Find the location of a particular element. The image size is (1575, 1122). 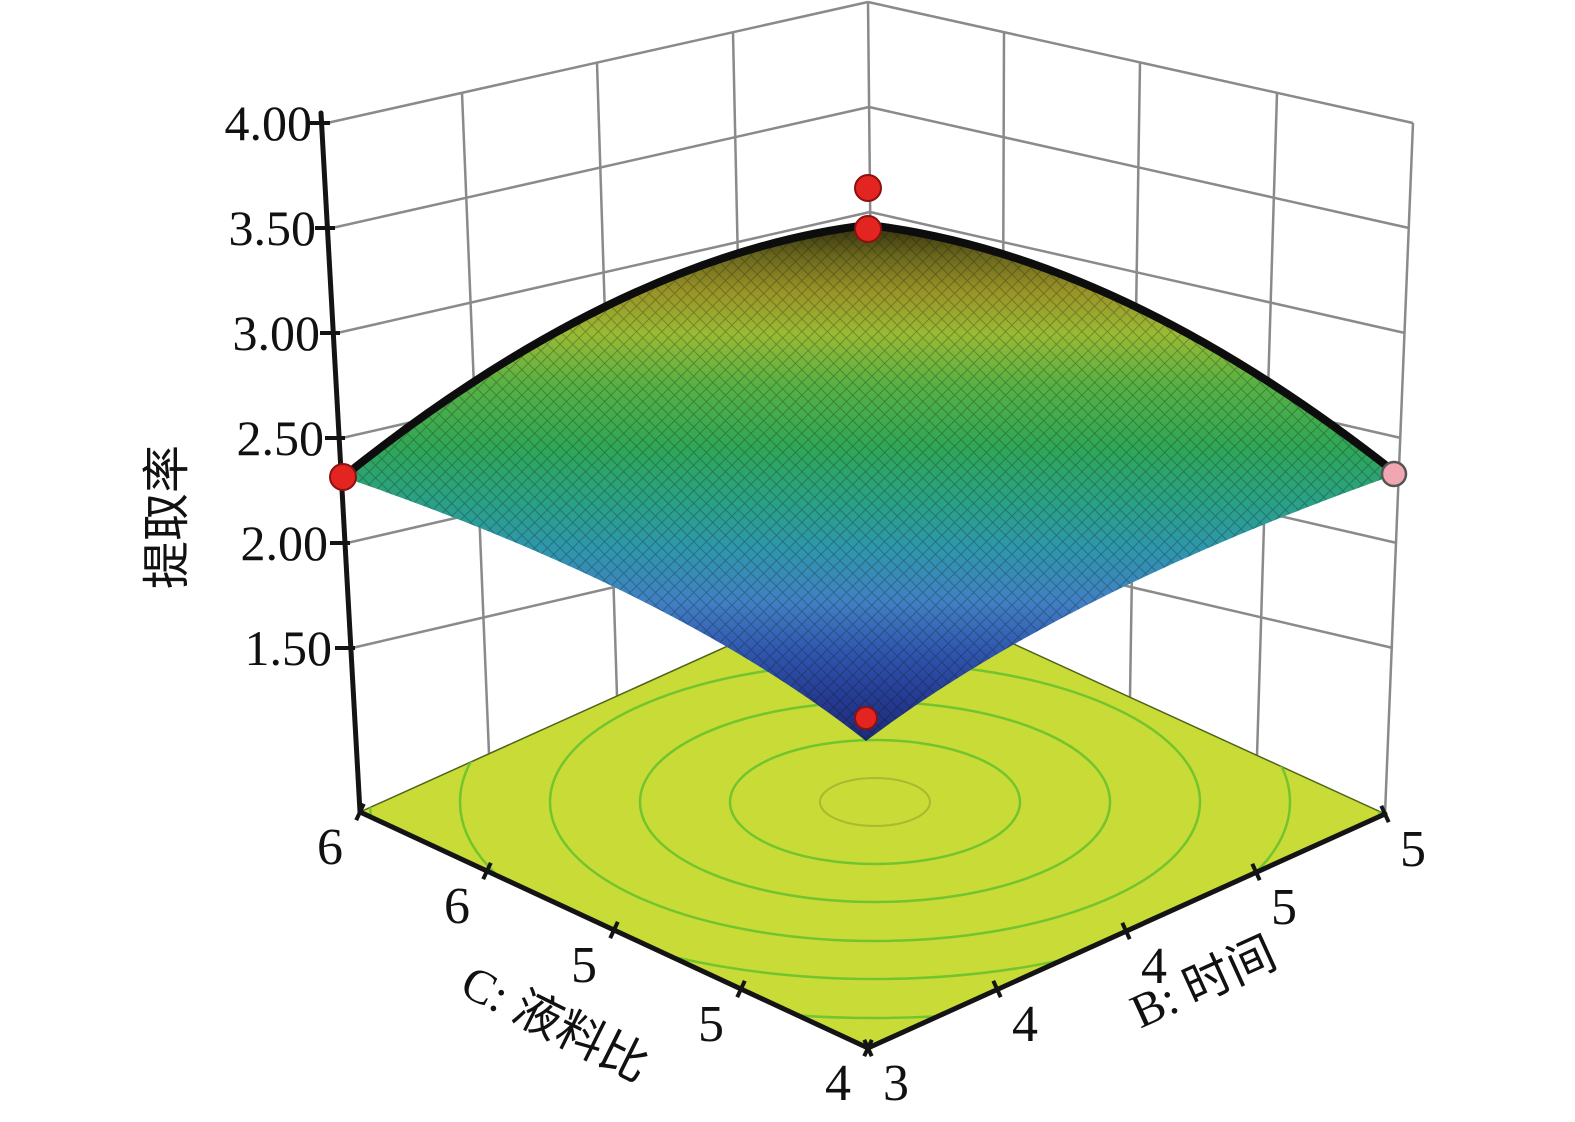

design-point-center-peak is located at coordinates (868, 229).